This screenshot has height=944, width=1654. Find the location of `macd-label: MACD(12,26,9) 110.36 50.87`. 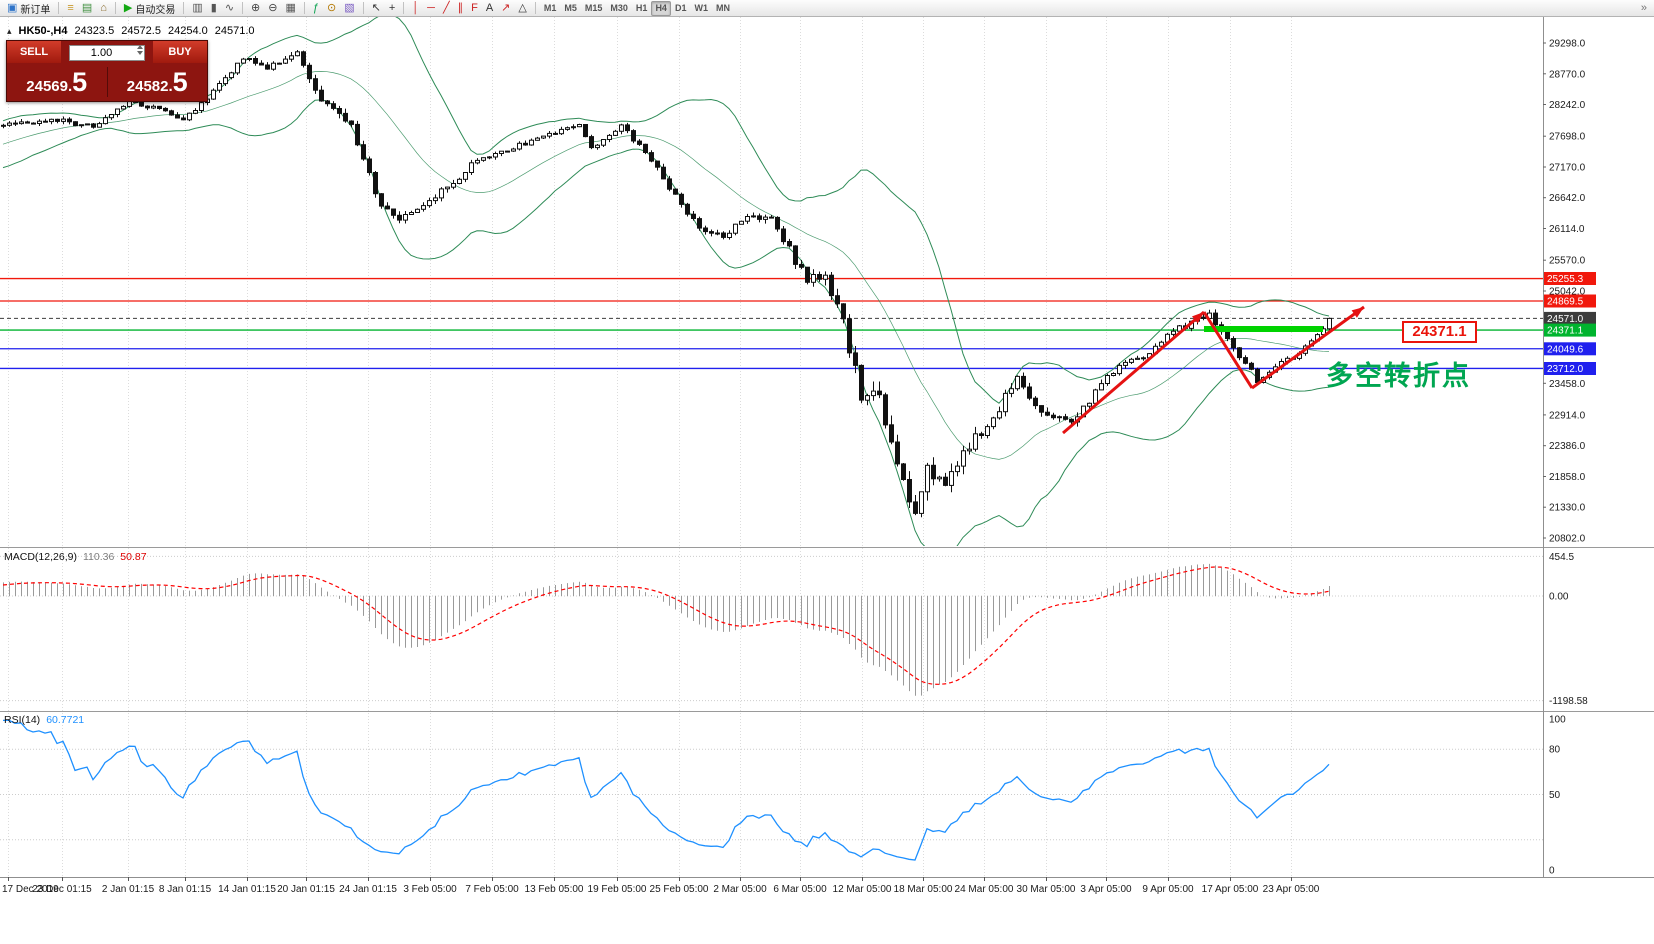

macd-label: MACD(12,26,9) 110.36 50.87 is located at coordinates (75, 557).